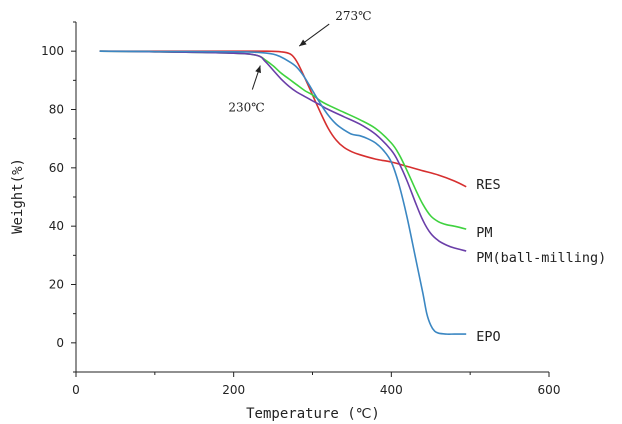 The width and height of the screenshot is (622, 424). What do you see at coordinates (76, 390) in the screenshot?
I see `x-tick-label: 0` at bounding box center [76, 390].